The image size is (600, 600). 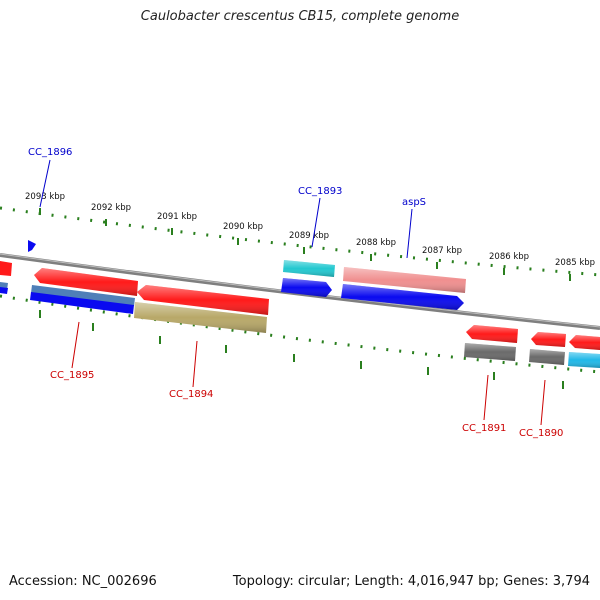 What do you see at coordinates (191, 394) in the screenshot?
I see `gene-label: CC_1894` at bounding box center [191, 394].